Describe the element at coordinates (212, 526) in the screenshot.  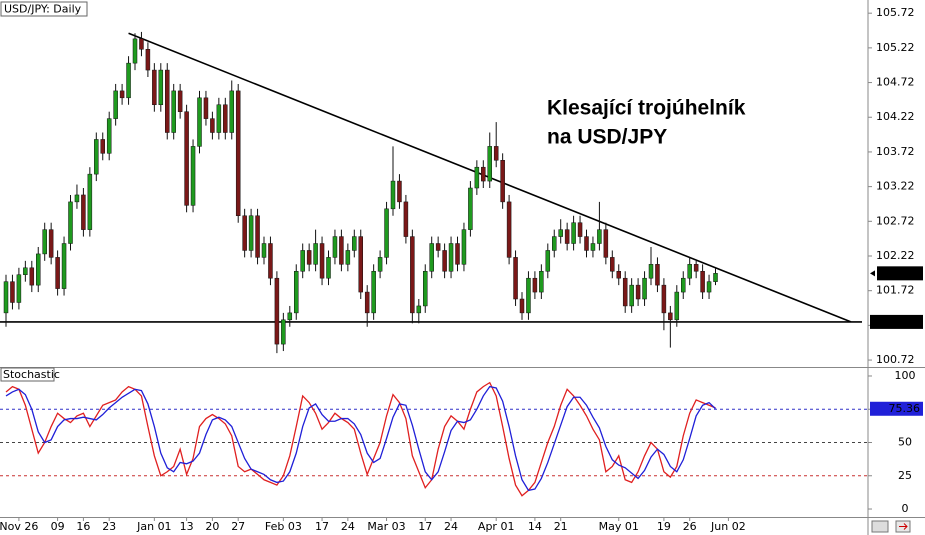
I see `x-tick-label: 20` at that location.